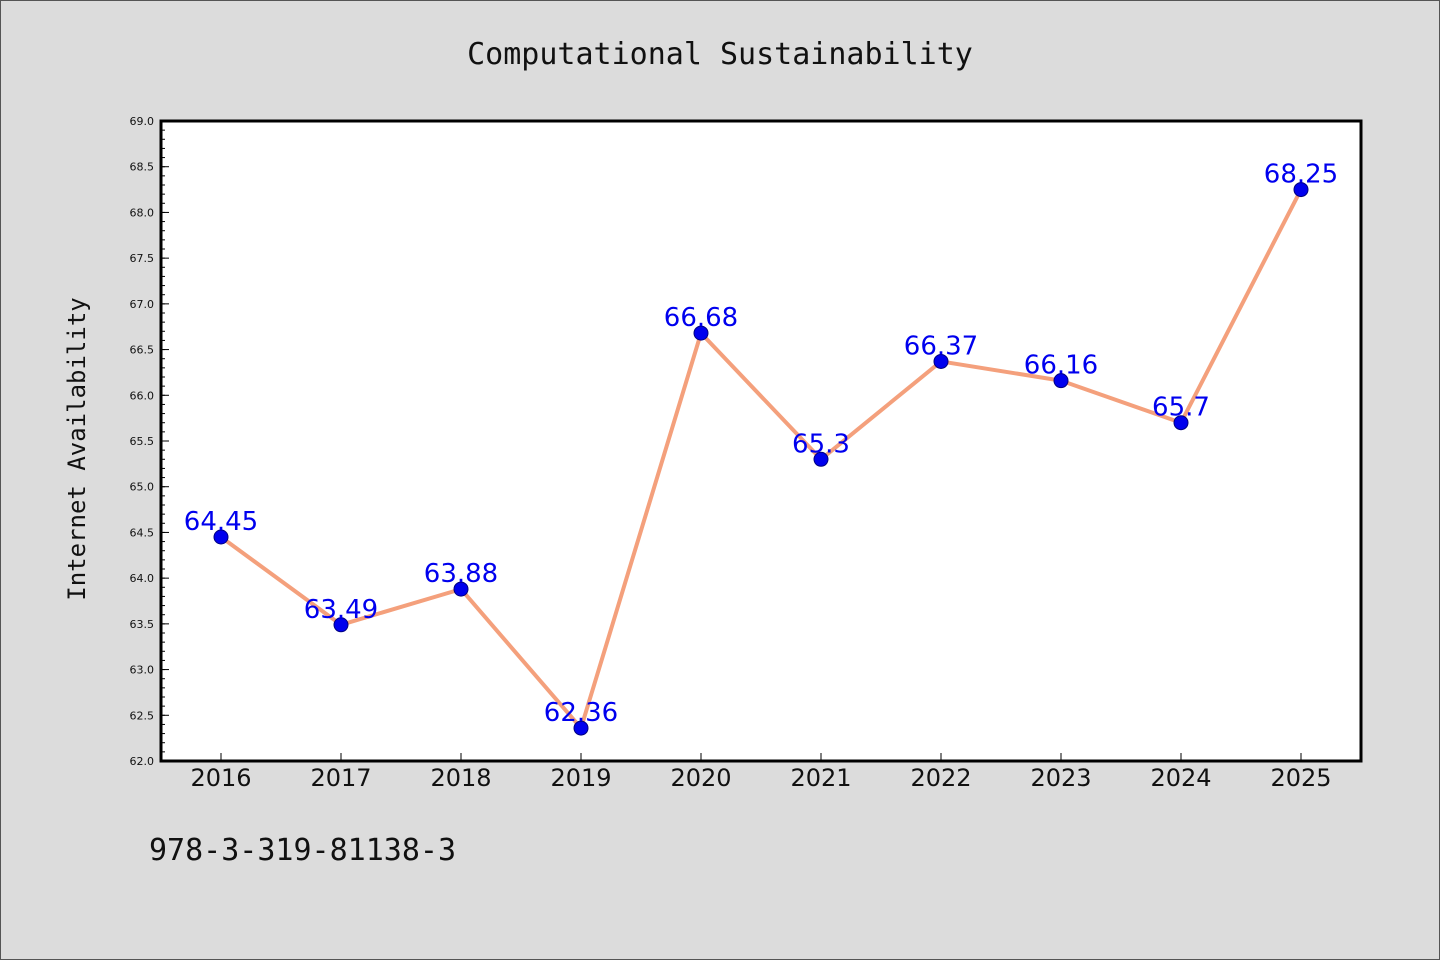 The width and height of the screenshot is (1440, 960). I want to click on y-tick-label: 64.5, so click(142, 532).